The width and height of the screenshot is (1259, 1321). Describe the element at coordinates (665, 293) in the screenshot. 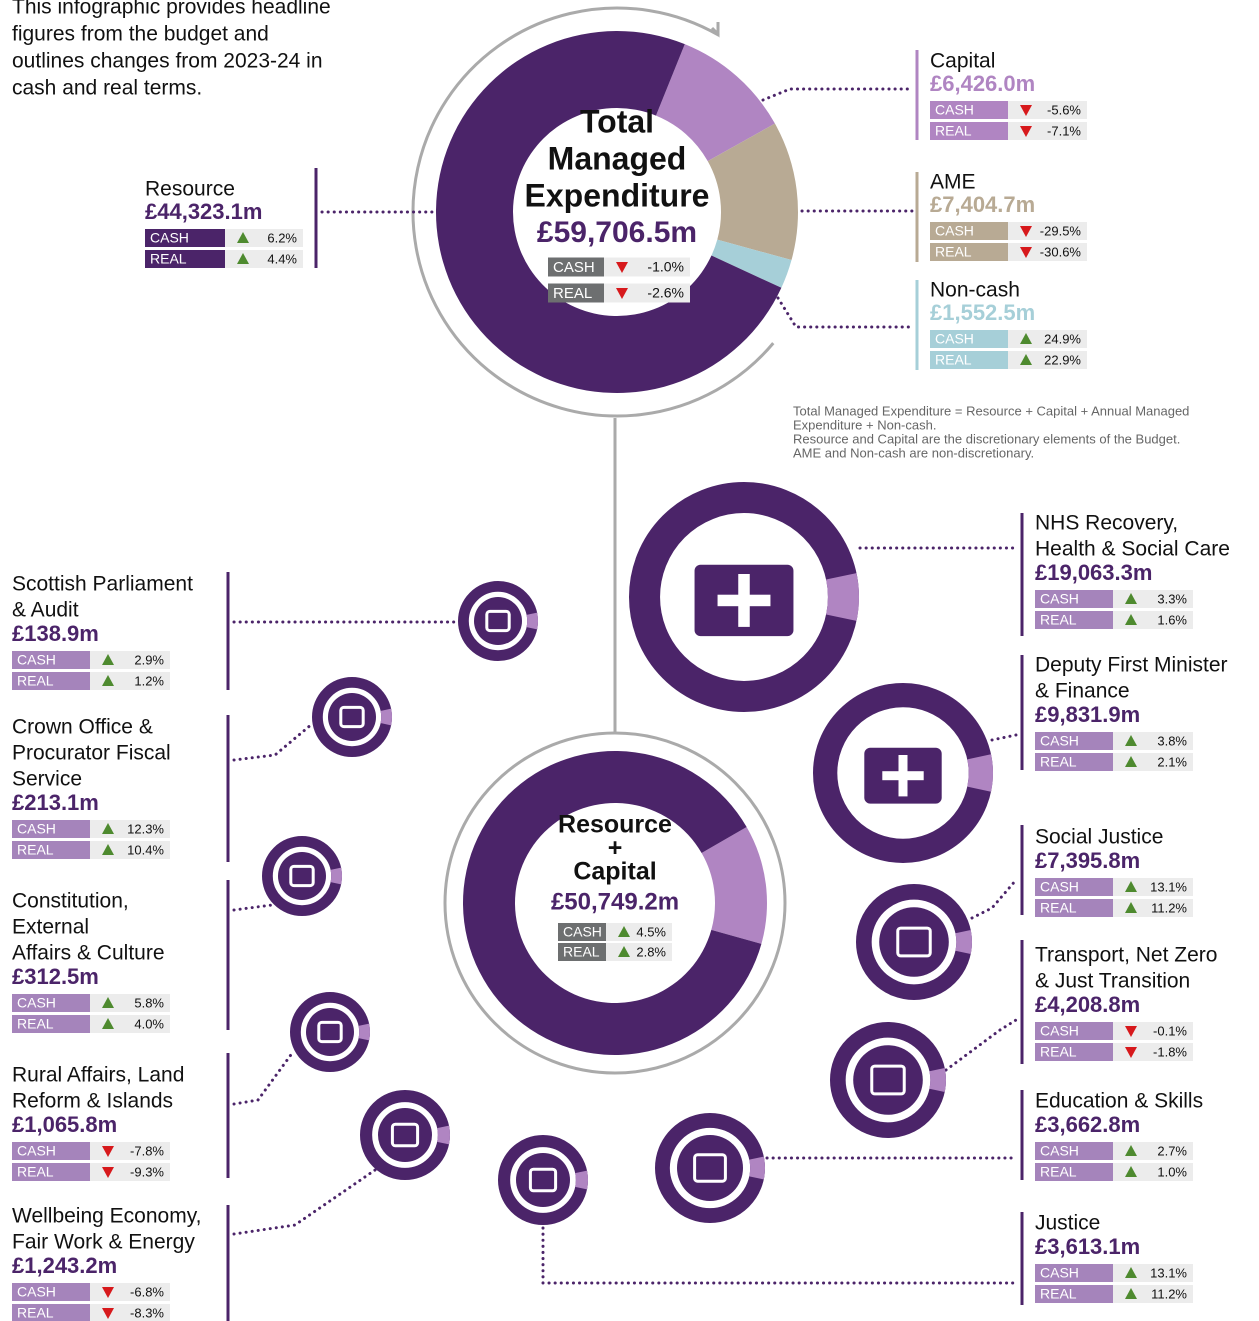

I see `change-value: -2.6%` at that location.